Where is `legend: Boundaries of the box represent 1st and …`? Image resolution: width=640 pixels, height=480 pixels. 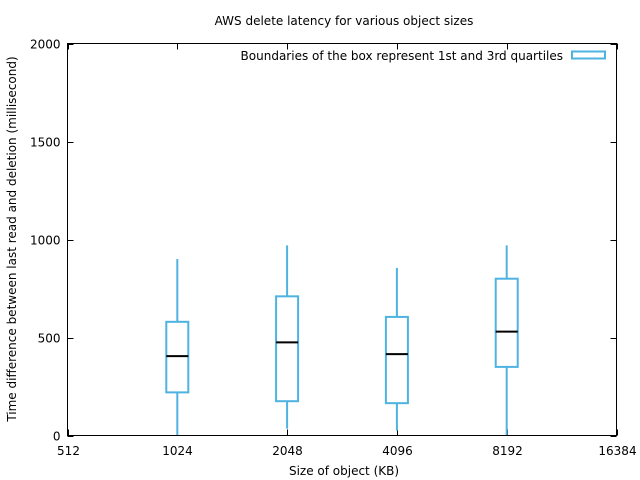 legend: Boundaries of the box represent 1st and … is located at coordinates (423, 56).